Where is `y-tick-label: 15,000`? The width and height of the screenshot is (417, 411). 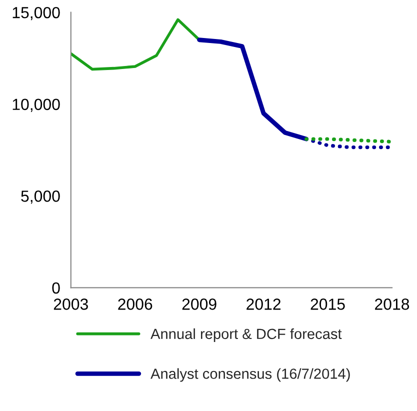
y-tick-label: 15,000 is located at coordinates (36, 13).